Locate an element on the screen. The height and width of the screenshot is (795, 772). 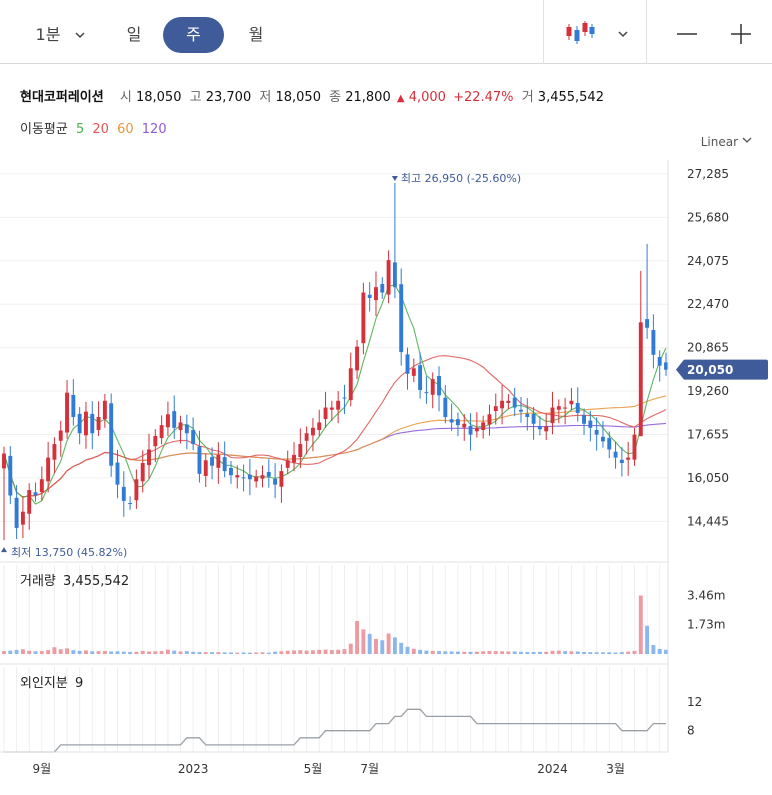
open-value: 18,050 is located at coordinates (158, 97).